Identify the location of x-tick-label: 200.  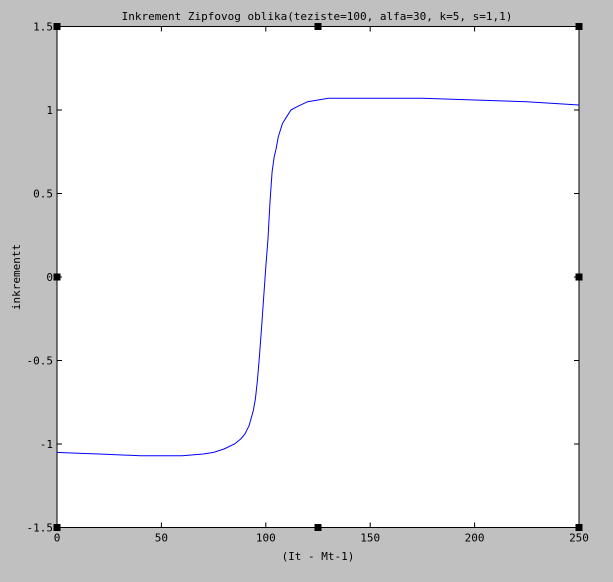
(475, 538).